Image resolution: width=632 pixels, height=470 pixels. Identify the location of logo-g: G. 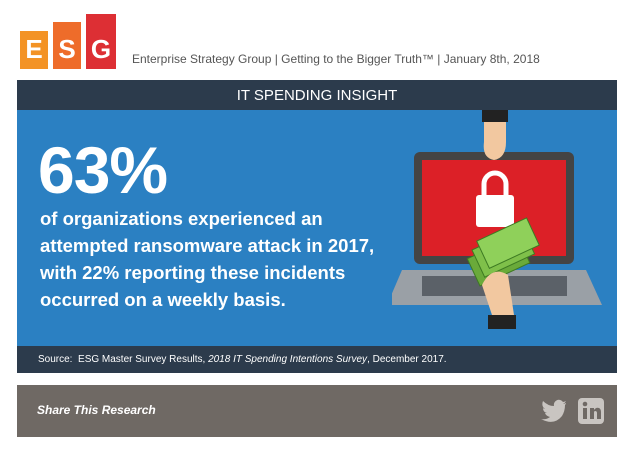
(101, 41).